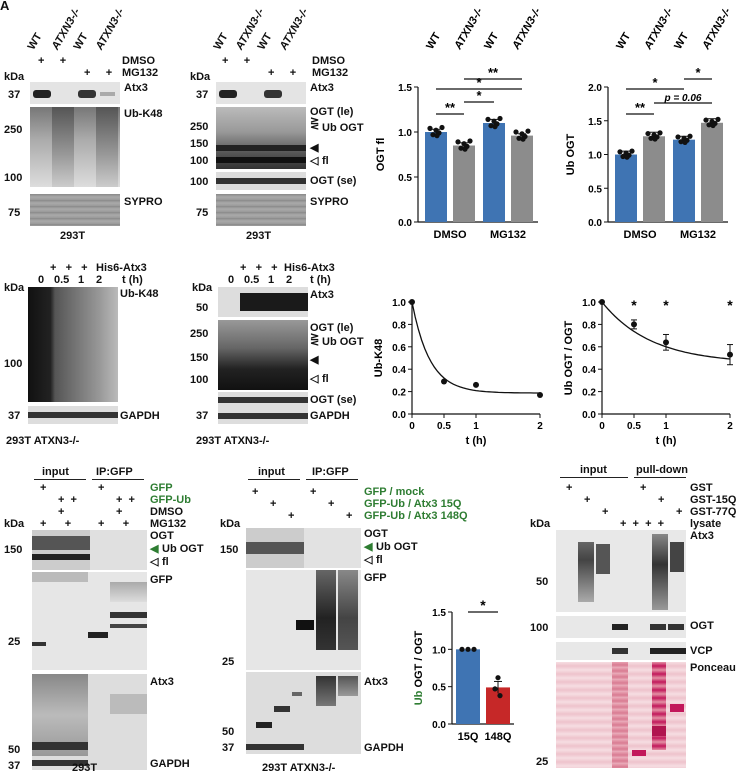  What do you see at coordinates (662, 470) in the screenshot?
I see `pulldown-label: pull-down` at bounding box center [662, 470].